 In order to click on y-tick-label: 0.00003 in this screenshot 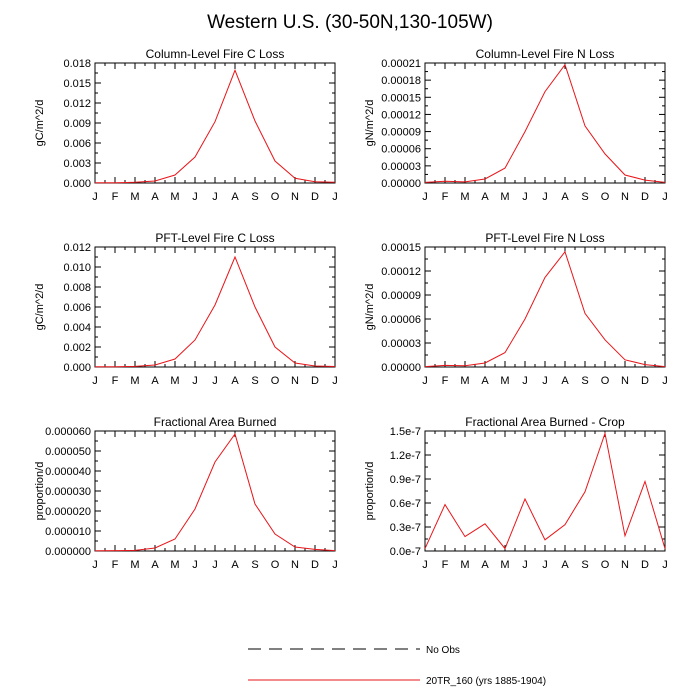, I will do `click(401, 344)`.